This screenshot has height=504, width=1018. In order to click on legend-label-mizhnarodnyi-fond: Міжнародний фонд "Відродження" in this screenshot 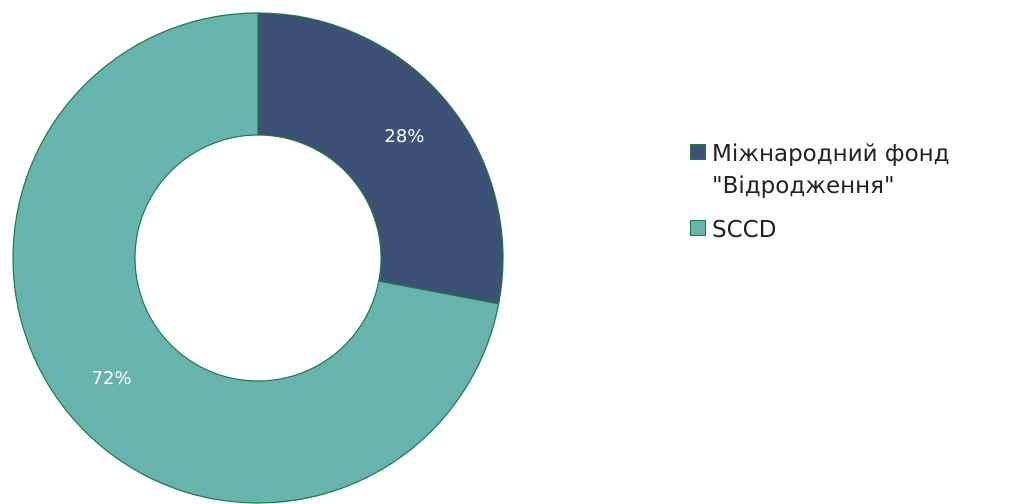, I will do `click(831, 170)`.